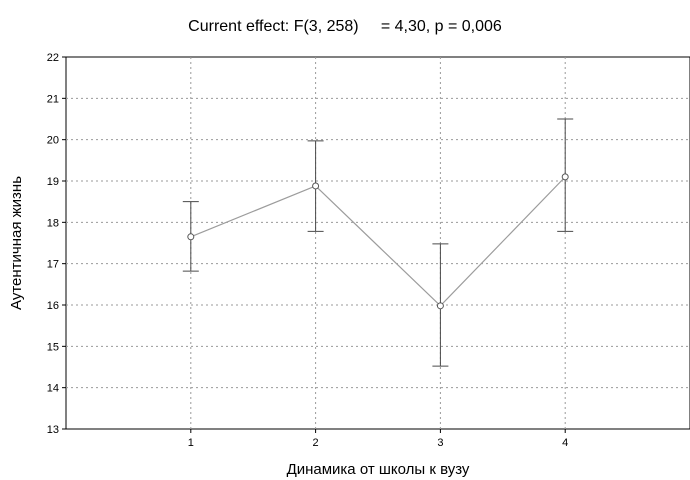 The image size is (690, 480). What do you see at coordinates (53, 389) in the screenshot?
I see `y-tick-label-14: 14` at bounding box center [53, 389].